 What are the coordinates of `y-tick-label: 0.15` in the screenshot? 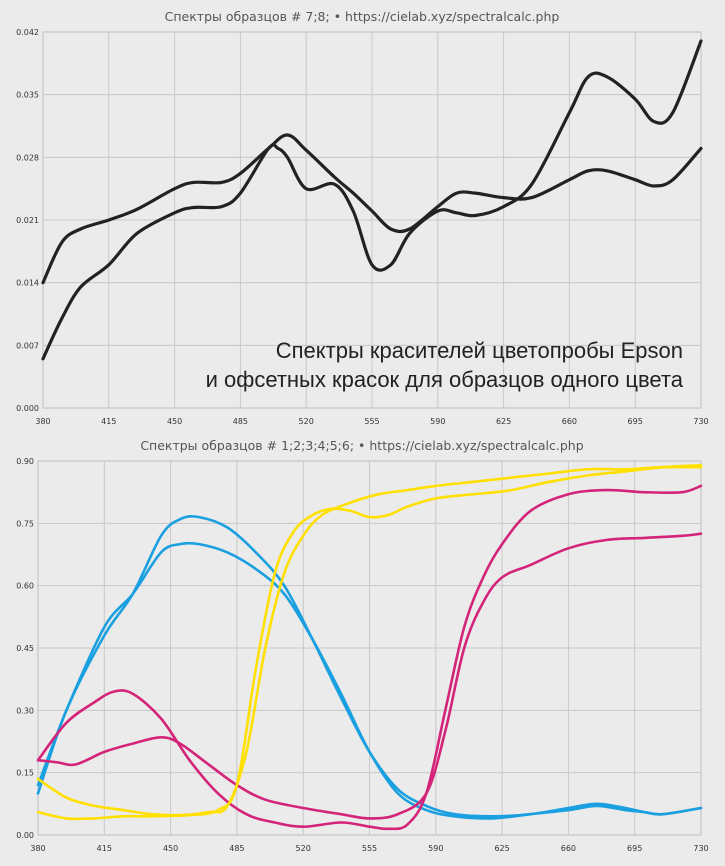 It's located at (25, 773).